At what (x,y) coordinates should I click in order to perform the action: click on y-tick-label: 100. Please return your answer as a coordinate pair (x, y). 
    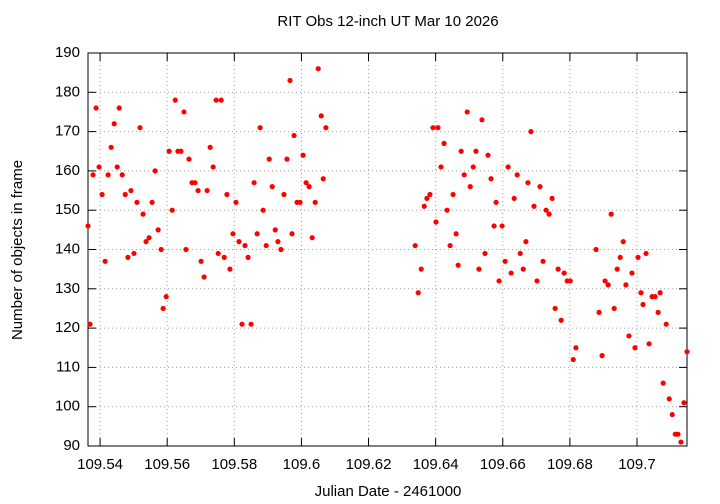
    Looking at the image, I should click on (67, 406).